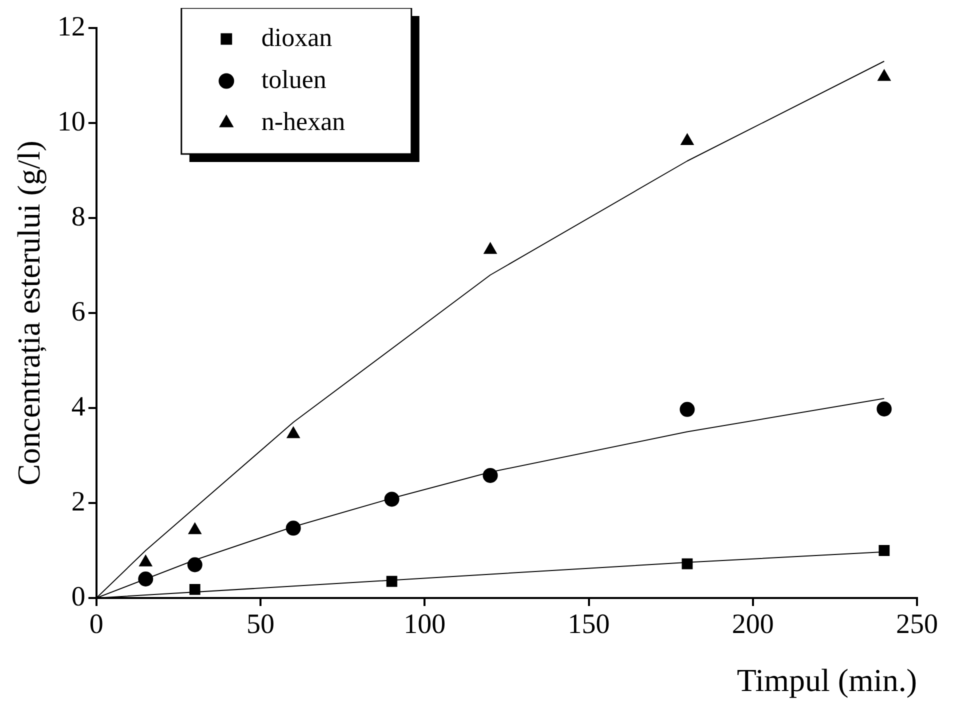 The width and height of the screenshot is (955, 714). Describe the element at coordinates (296, 37) in the screenshot. I see `legend-label: dioxan` at that location.